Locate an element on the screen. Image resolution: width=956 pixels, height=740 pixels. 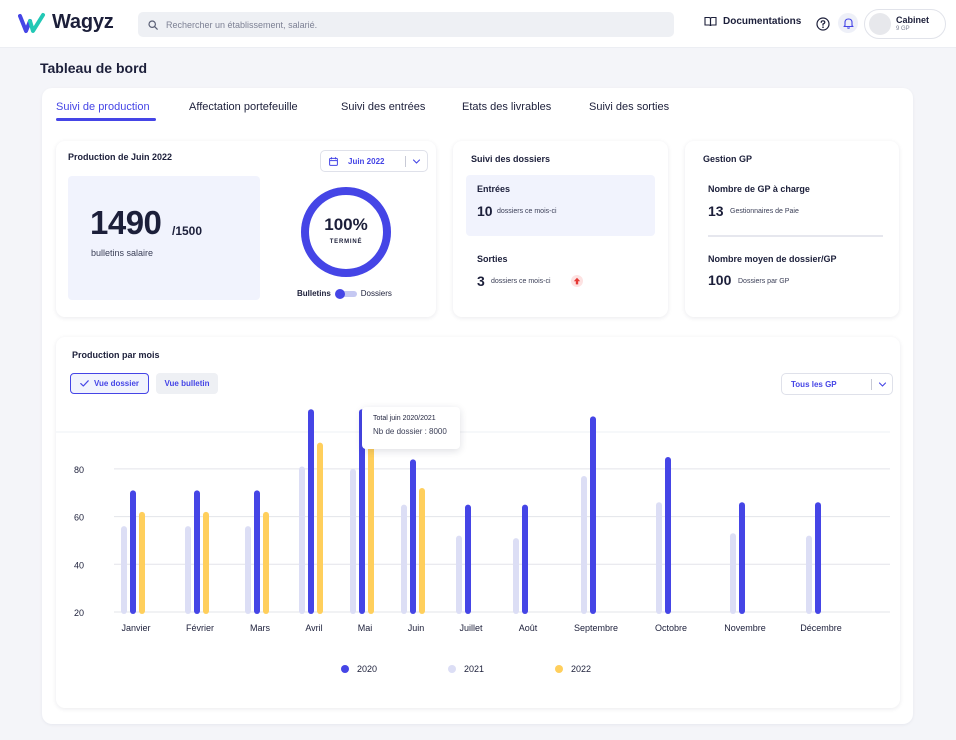
gp-count-value: 13 is located at coordinates (716, 211).